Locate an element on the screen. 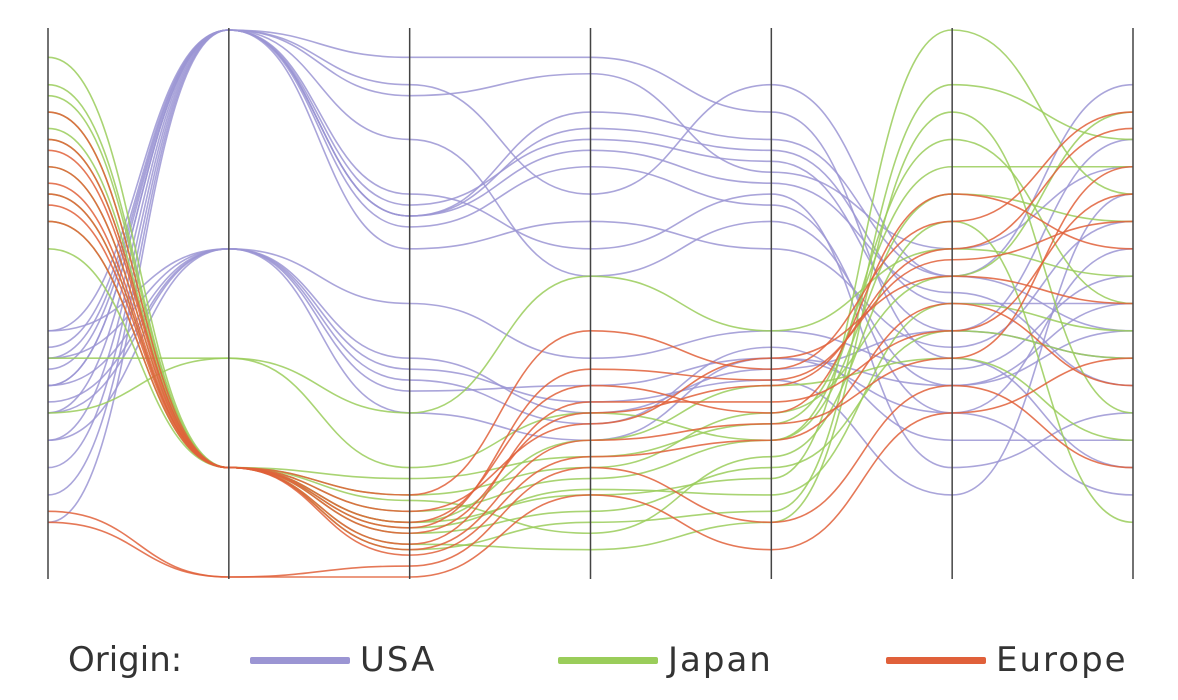 The image size is (1178, 700). legend-swatch-europe is located at coordinates (936, 660).